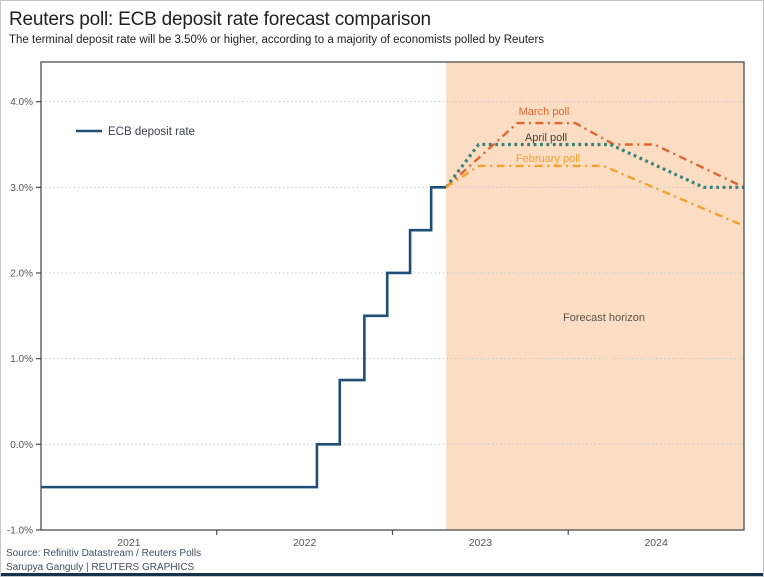 The width and height of the screenshot is (764, 577). I want to click on svg-text: 2.0%, so click(21, 273).